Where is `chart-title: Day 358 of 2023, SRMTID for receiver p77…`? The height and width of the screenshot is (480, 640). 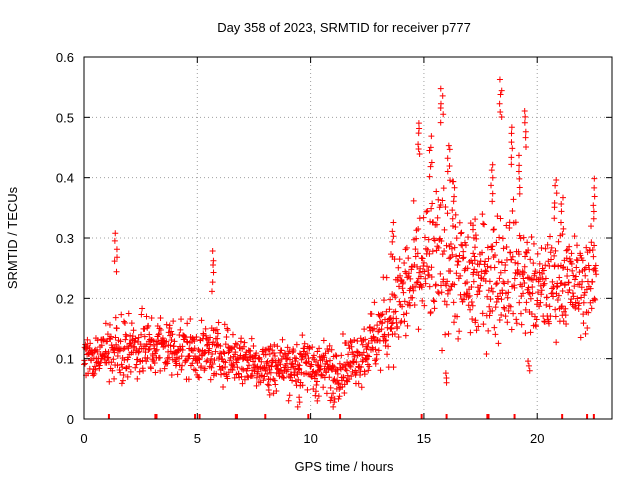 chart-title: Day 358 of 2023, SRMTID for receiver p77… is located at coordinates (344, 27).